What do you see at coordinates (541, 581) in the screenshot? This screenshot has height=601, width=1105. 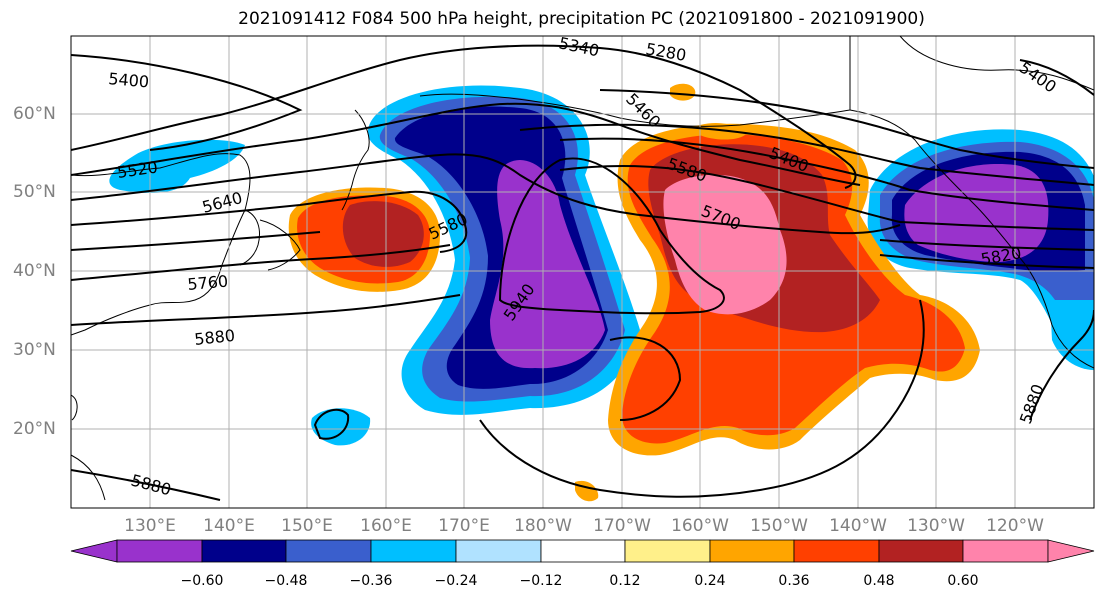 I see `colorbar-tick-label: −0.12` at bounding box center [541, 581].